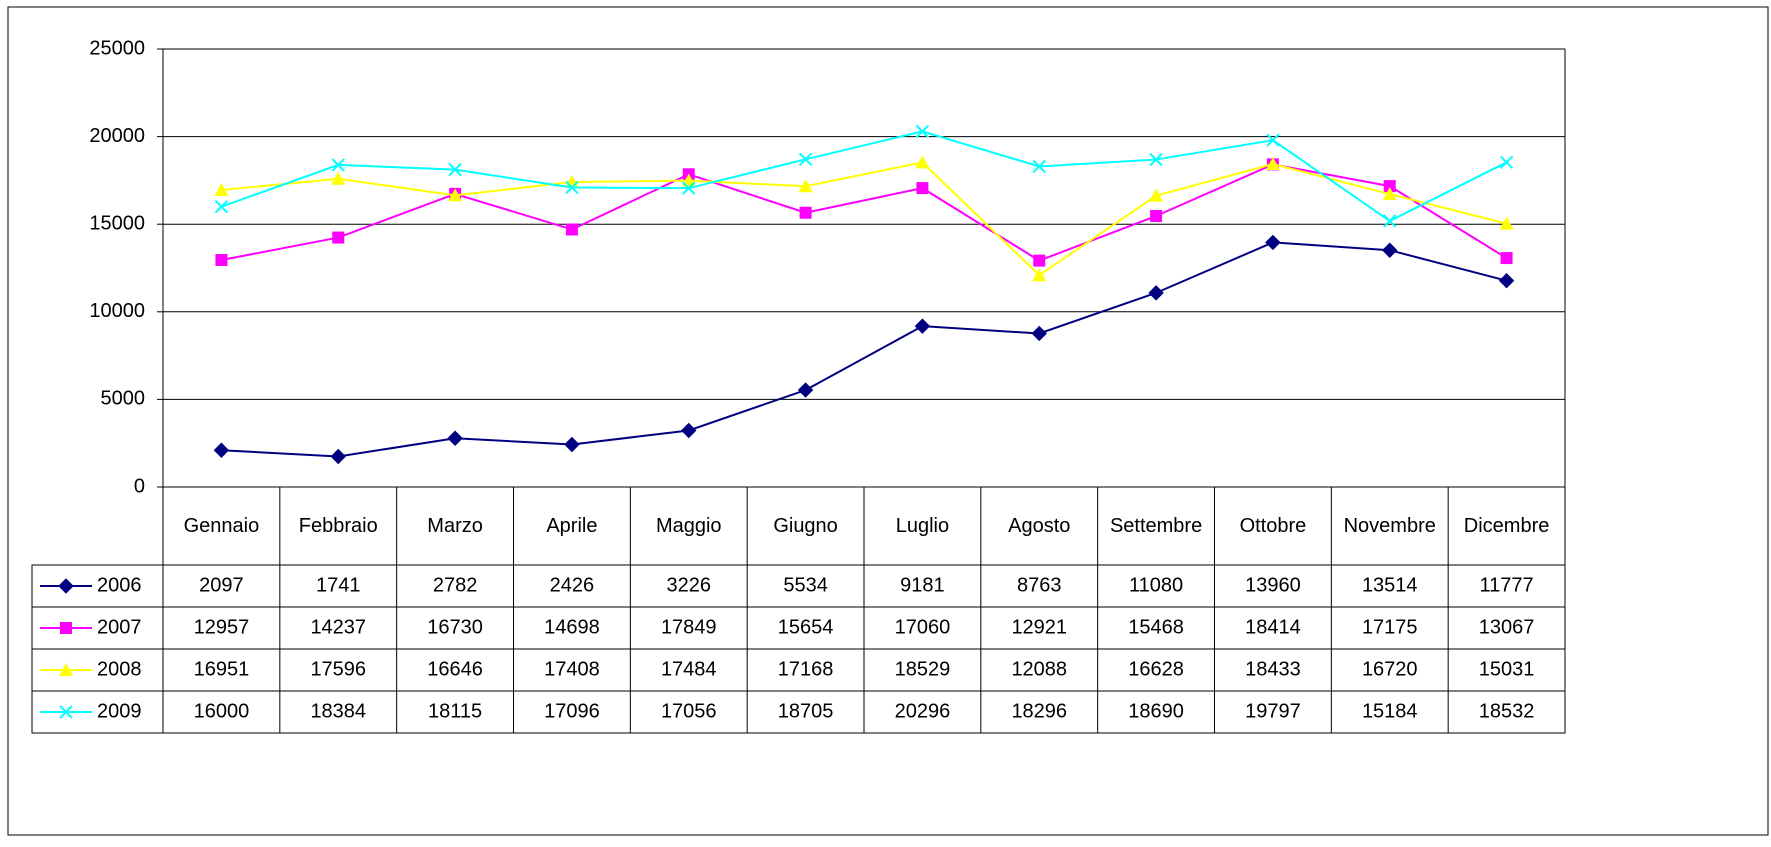 This screenshot has height=847, width=1771. I want to click on x-tick-label: Ottobre, so click(1273, 526).